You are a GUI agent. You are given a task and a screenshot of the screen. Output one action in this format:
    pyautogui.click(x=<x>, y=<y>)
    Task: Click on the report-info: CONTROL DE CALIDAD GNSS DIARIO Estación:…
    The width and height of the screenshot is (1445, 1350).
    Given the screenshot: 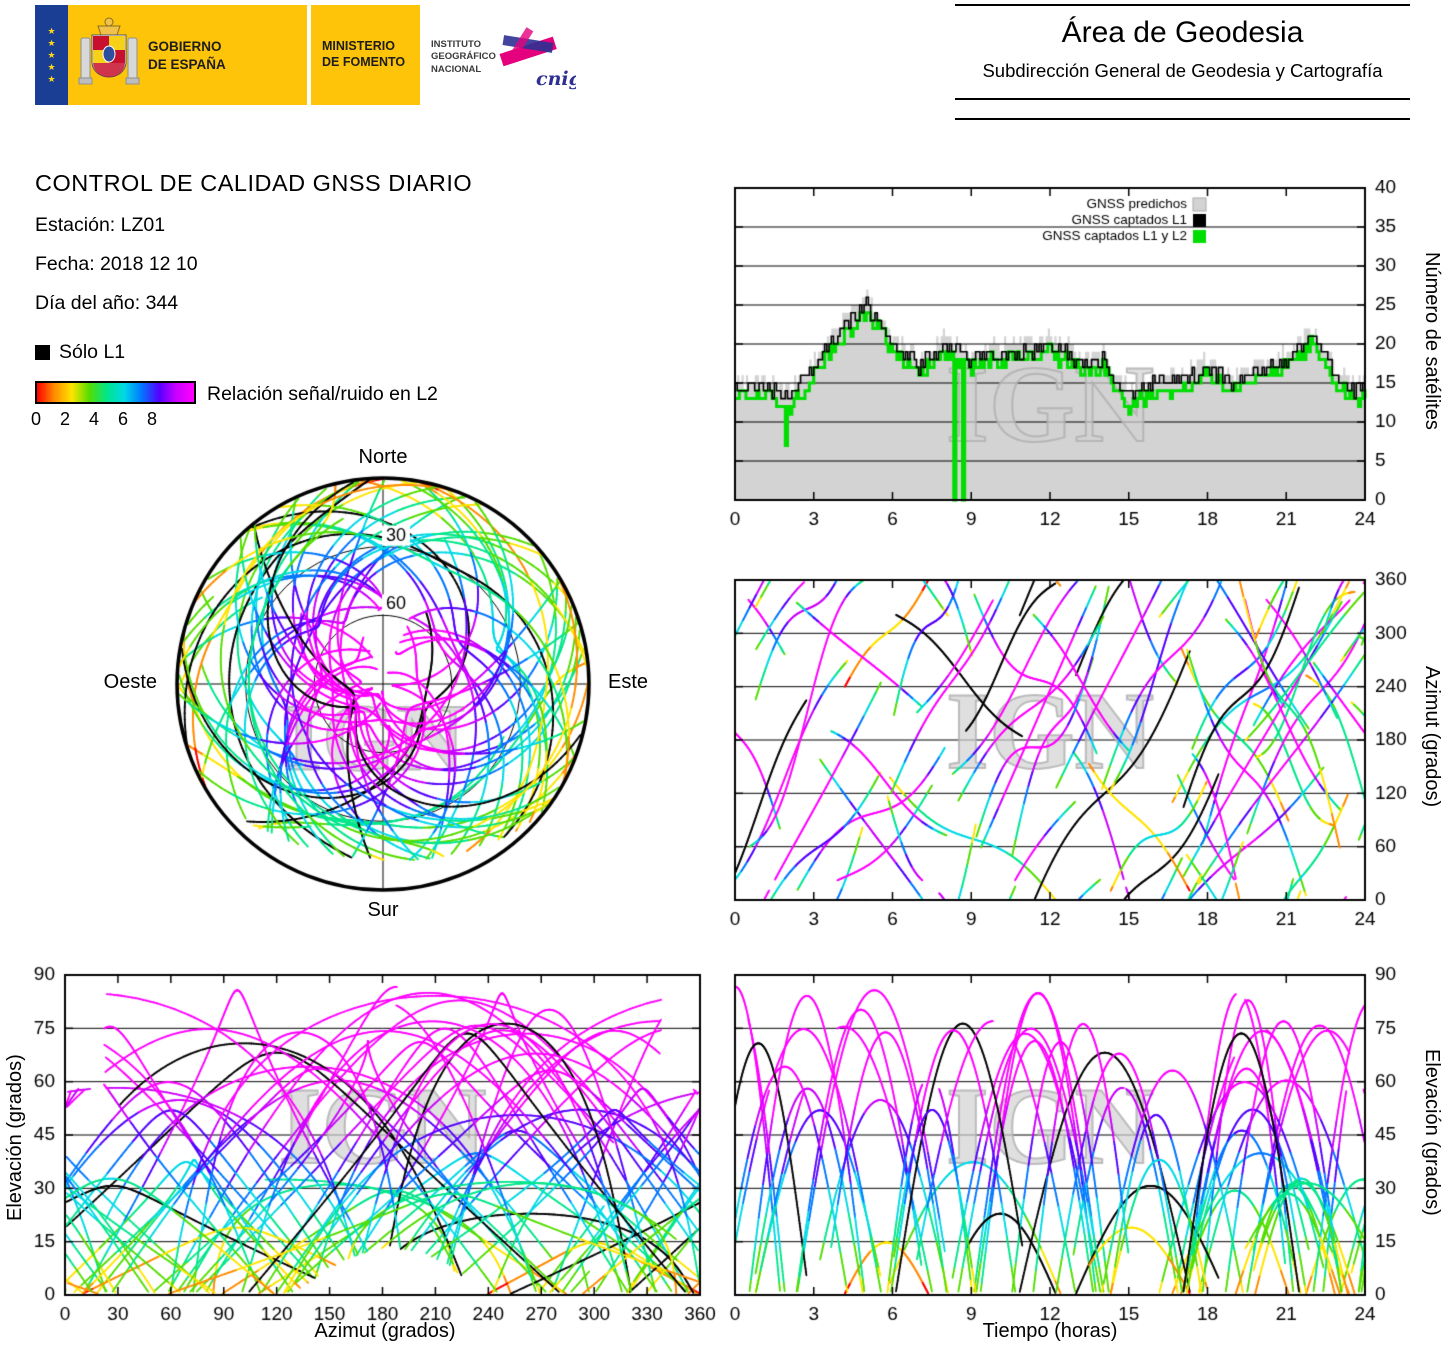 What is the action you would take?
    pyautogui.click(x=253, y=242)
    